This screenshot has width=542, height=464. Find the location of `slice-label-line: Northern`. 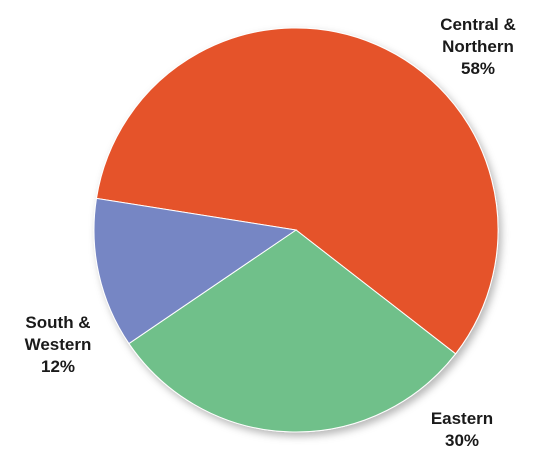

slice-label-line: Northern is located at coordinates (478, 46).